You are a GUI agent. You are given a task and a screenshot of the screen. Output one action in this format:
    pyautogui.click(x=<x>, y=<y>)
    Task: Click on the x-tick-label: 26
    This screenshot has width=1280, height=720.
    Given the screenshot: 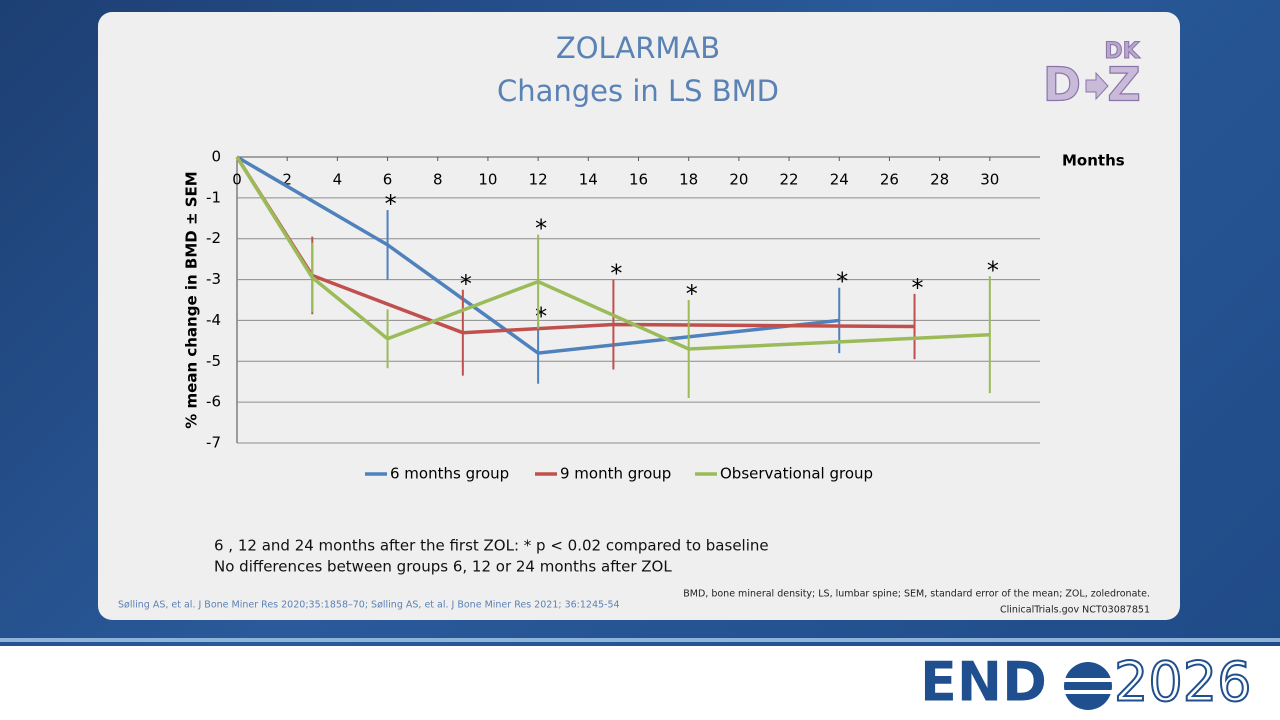 What is the action you would take?
    pyautogui.click(x=889, y=180)
    